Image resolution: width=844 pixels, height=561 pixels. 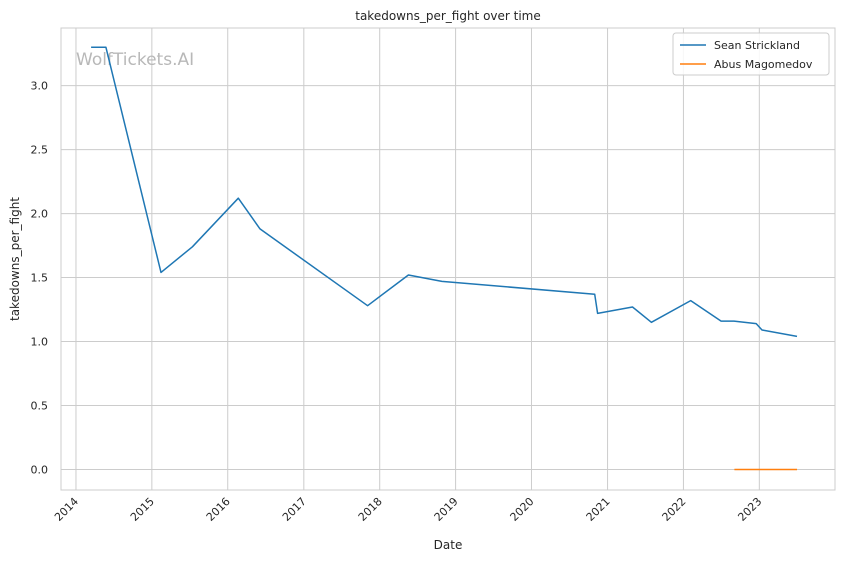 I want to click on y-tick-label: 1.5, so click(x=40, y=278).